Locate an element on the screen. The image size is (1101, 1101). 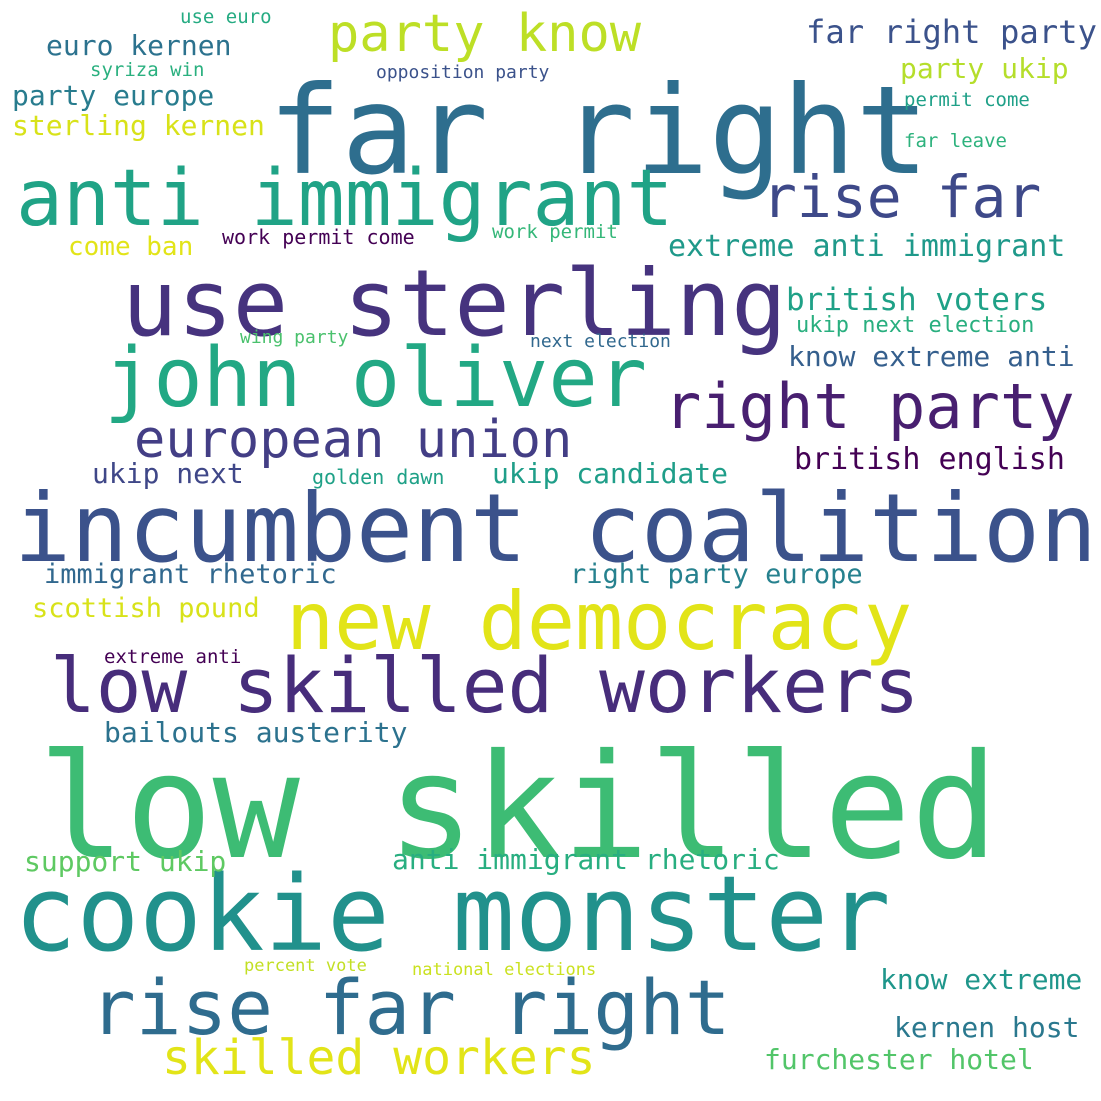
word-percent-vote: percent vote is located at coordinates (305, 966).